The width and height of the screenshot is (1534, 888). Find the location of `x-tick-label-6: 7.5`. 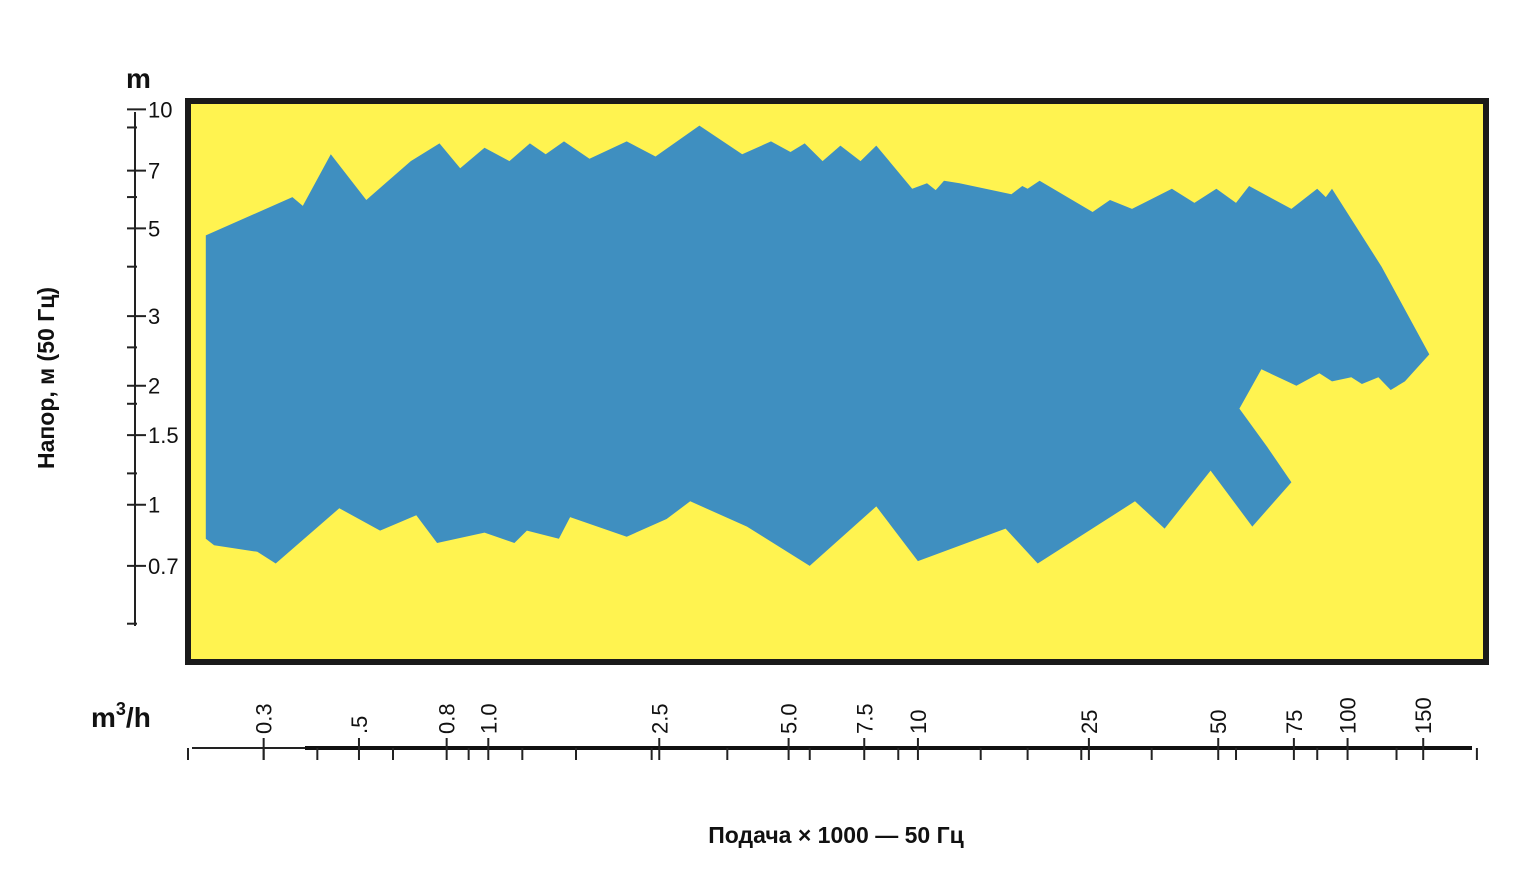

x-tick-label-6: 7.5 is located at coordinates (864, 718).